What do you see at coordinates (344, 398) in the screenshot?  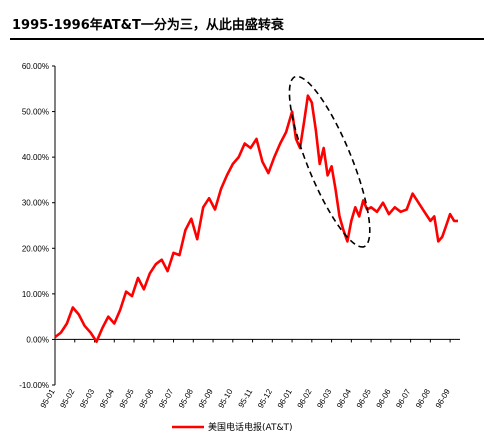 I see `x-tick-label: 96-04` at bounding box center [344, 398].